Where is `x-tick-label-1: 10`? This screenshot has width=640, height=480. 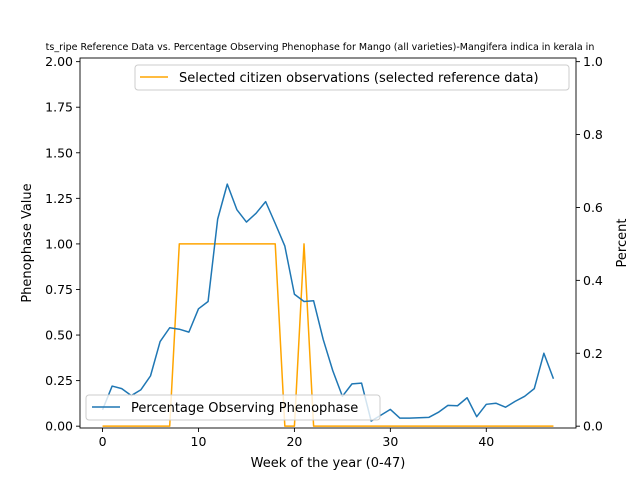
x-tick-label-1: 10 is located at coordinates (199, 441).